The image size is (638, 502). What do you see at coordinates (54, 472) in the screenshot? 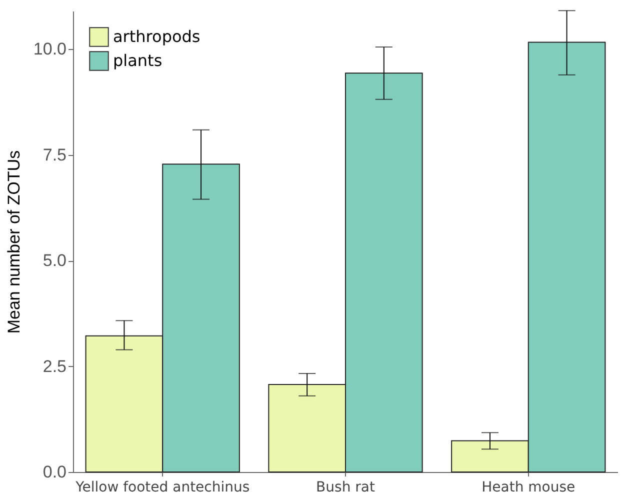
I see `y-tick-label: 0.0` at bounding box center [54, 472].